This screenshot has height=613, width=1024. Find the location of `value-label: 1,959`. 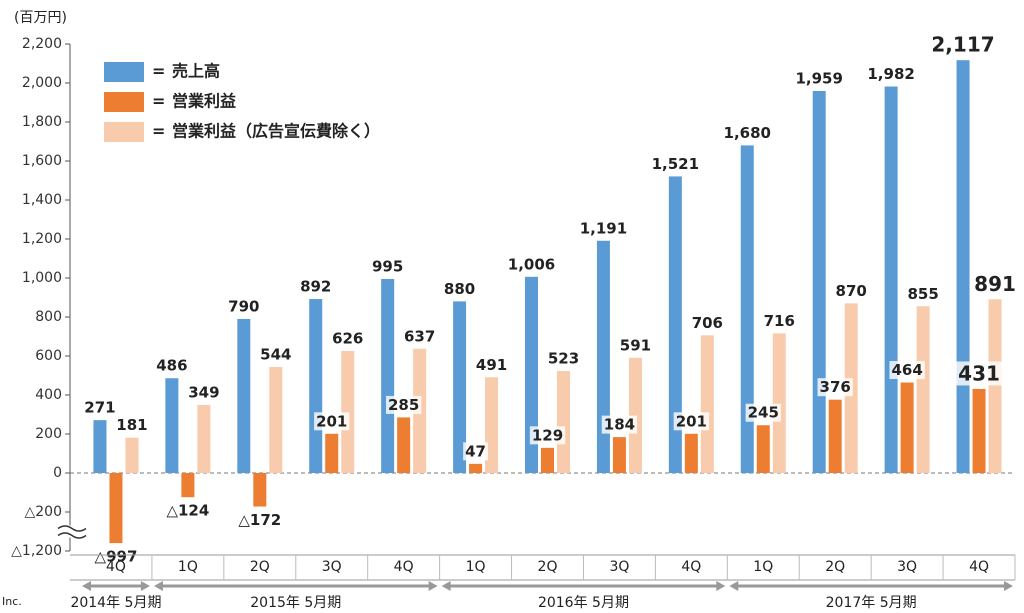

value-label: 1,959 is located at coordinates (818, 78).